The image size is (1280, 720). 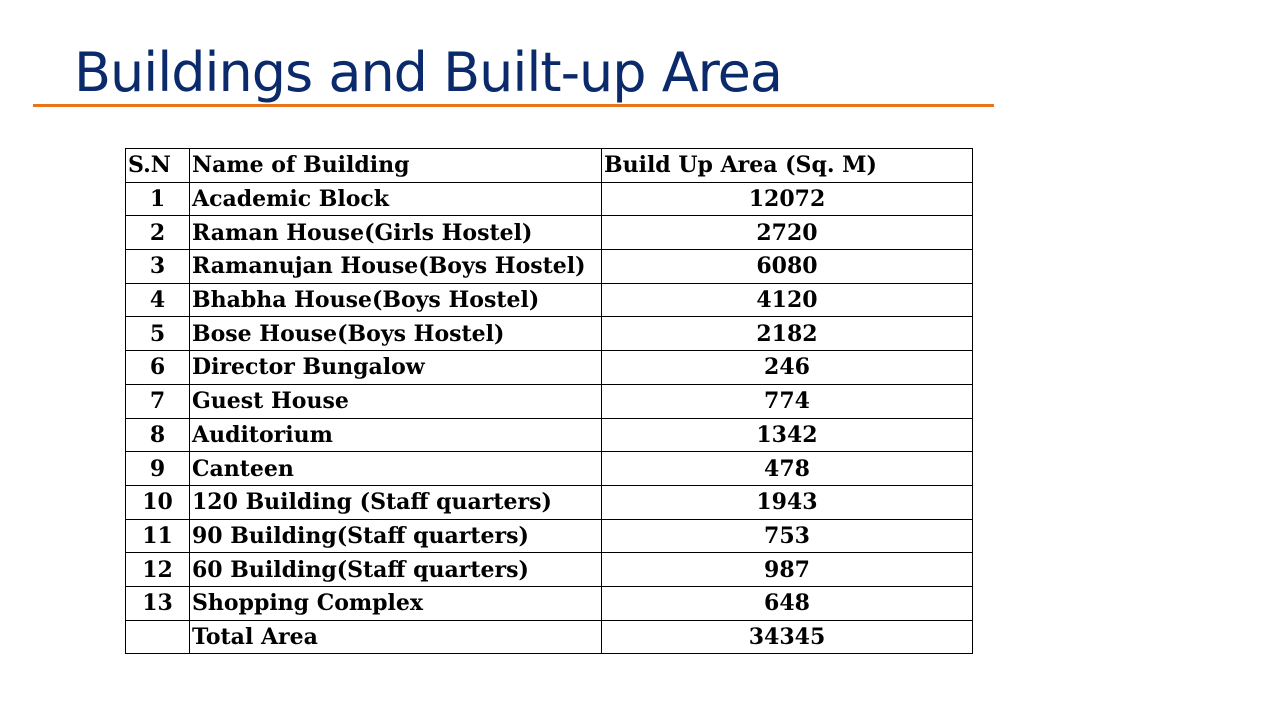 I want to click on header-name: Name of Building, so click(x=395, y=165).